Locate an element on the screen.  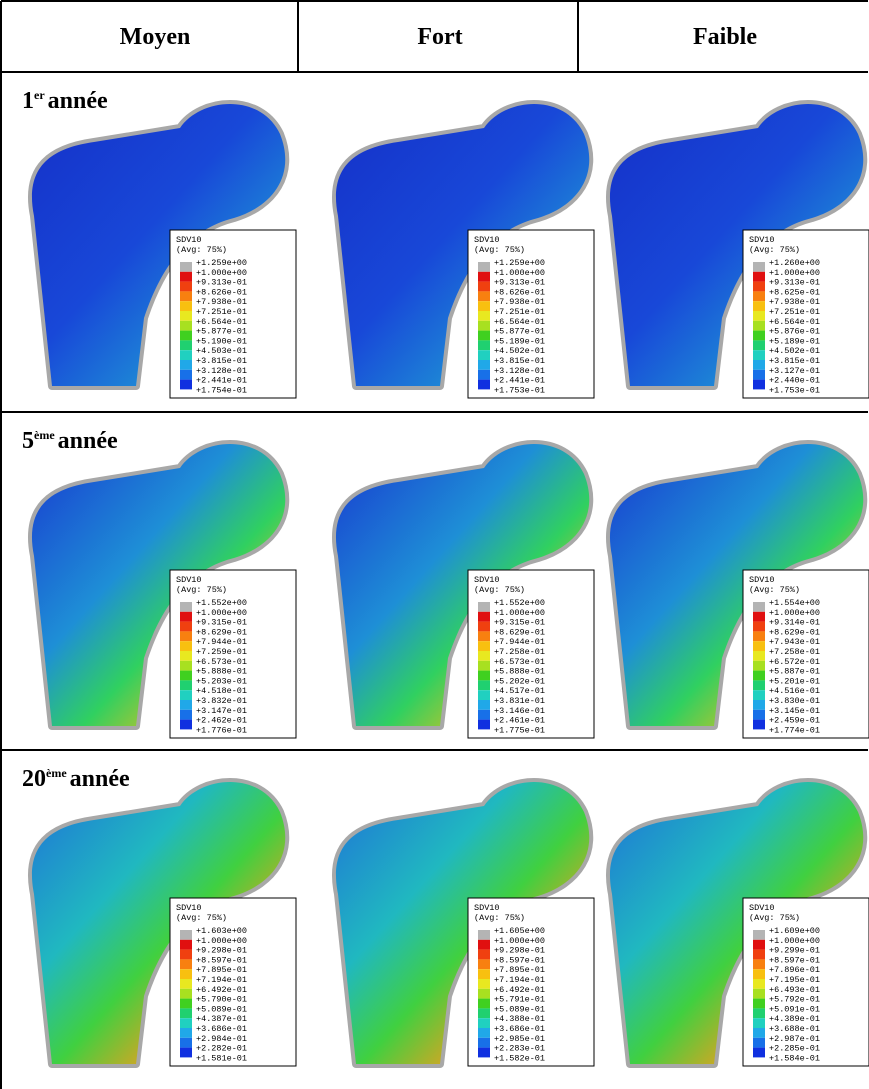
legend-level: +4.517e-01 is located at coordinates (519, 691).